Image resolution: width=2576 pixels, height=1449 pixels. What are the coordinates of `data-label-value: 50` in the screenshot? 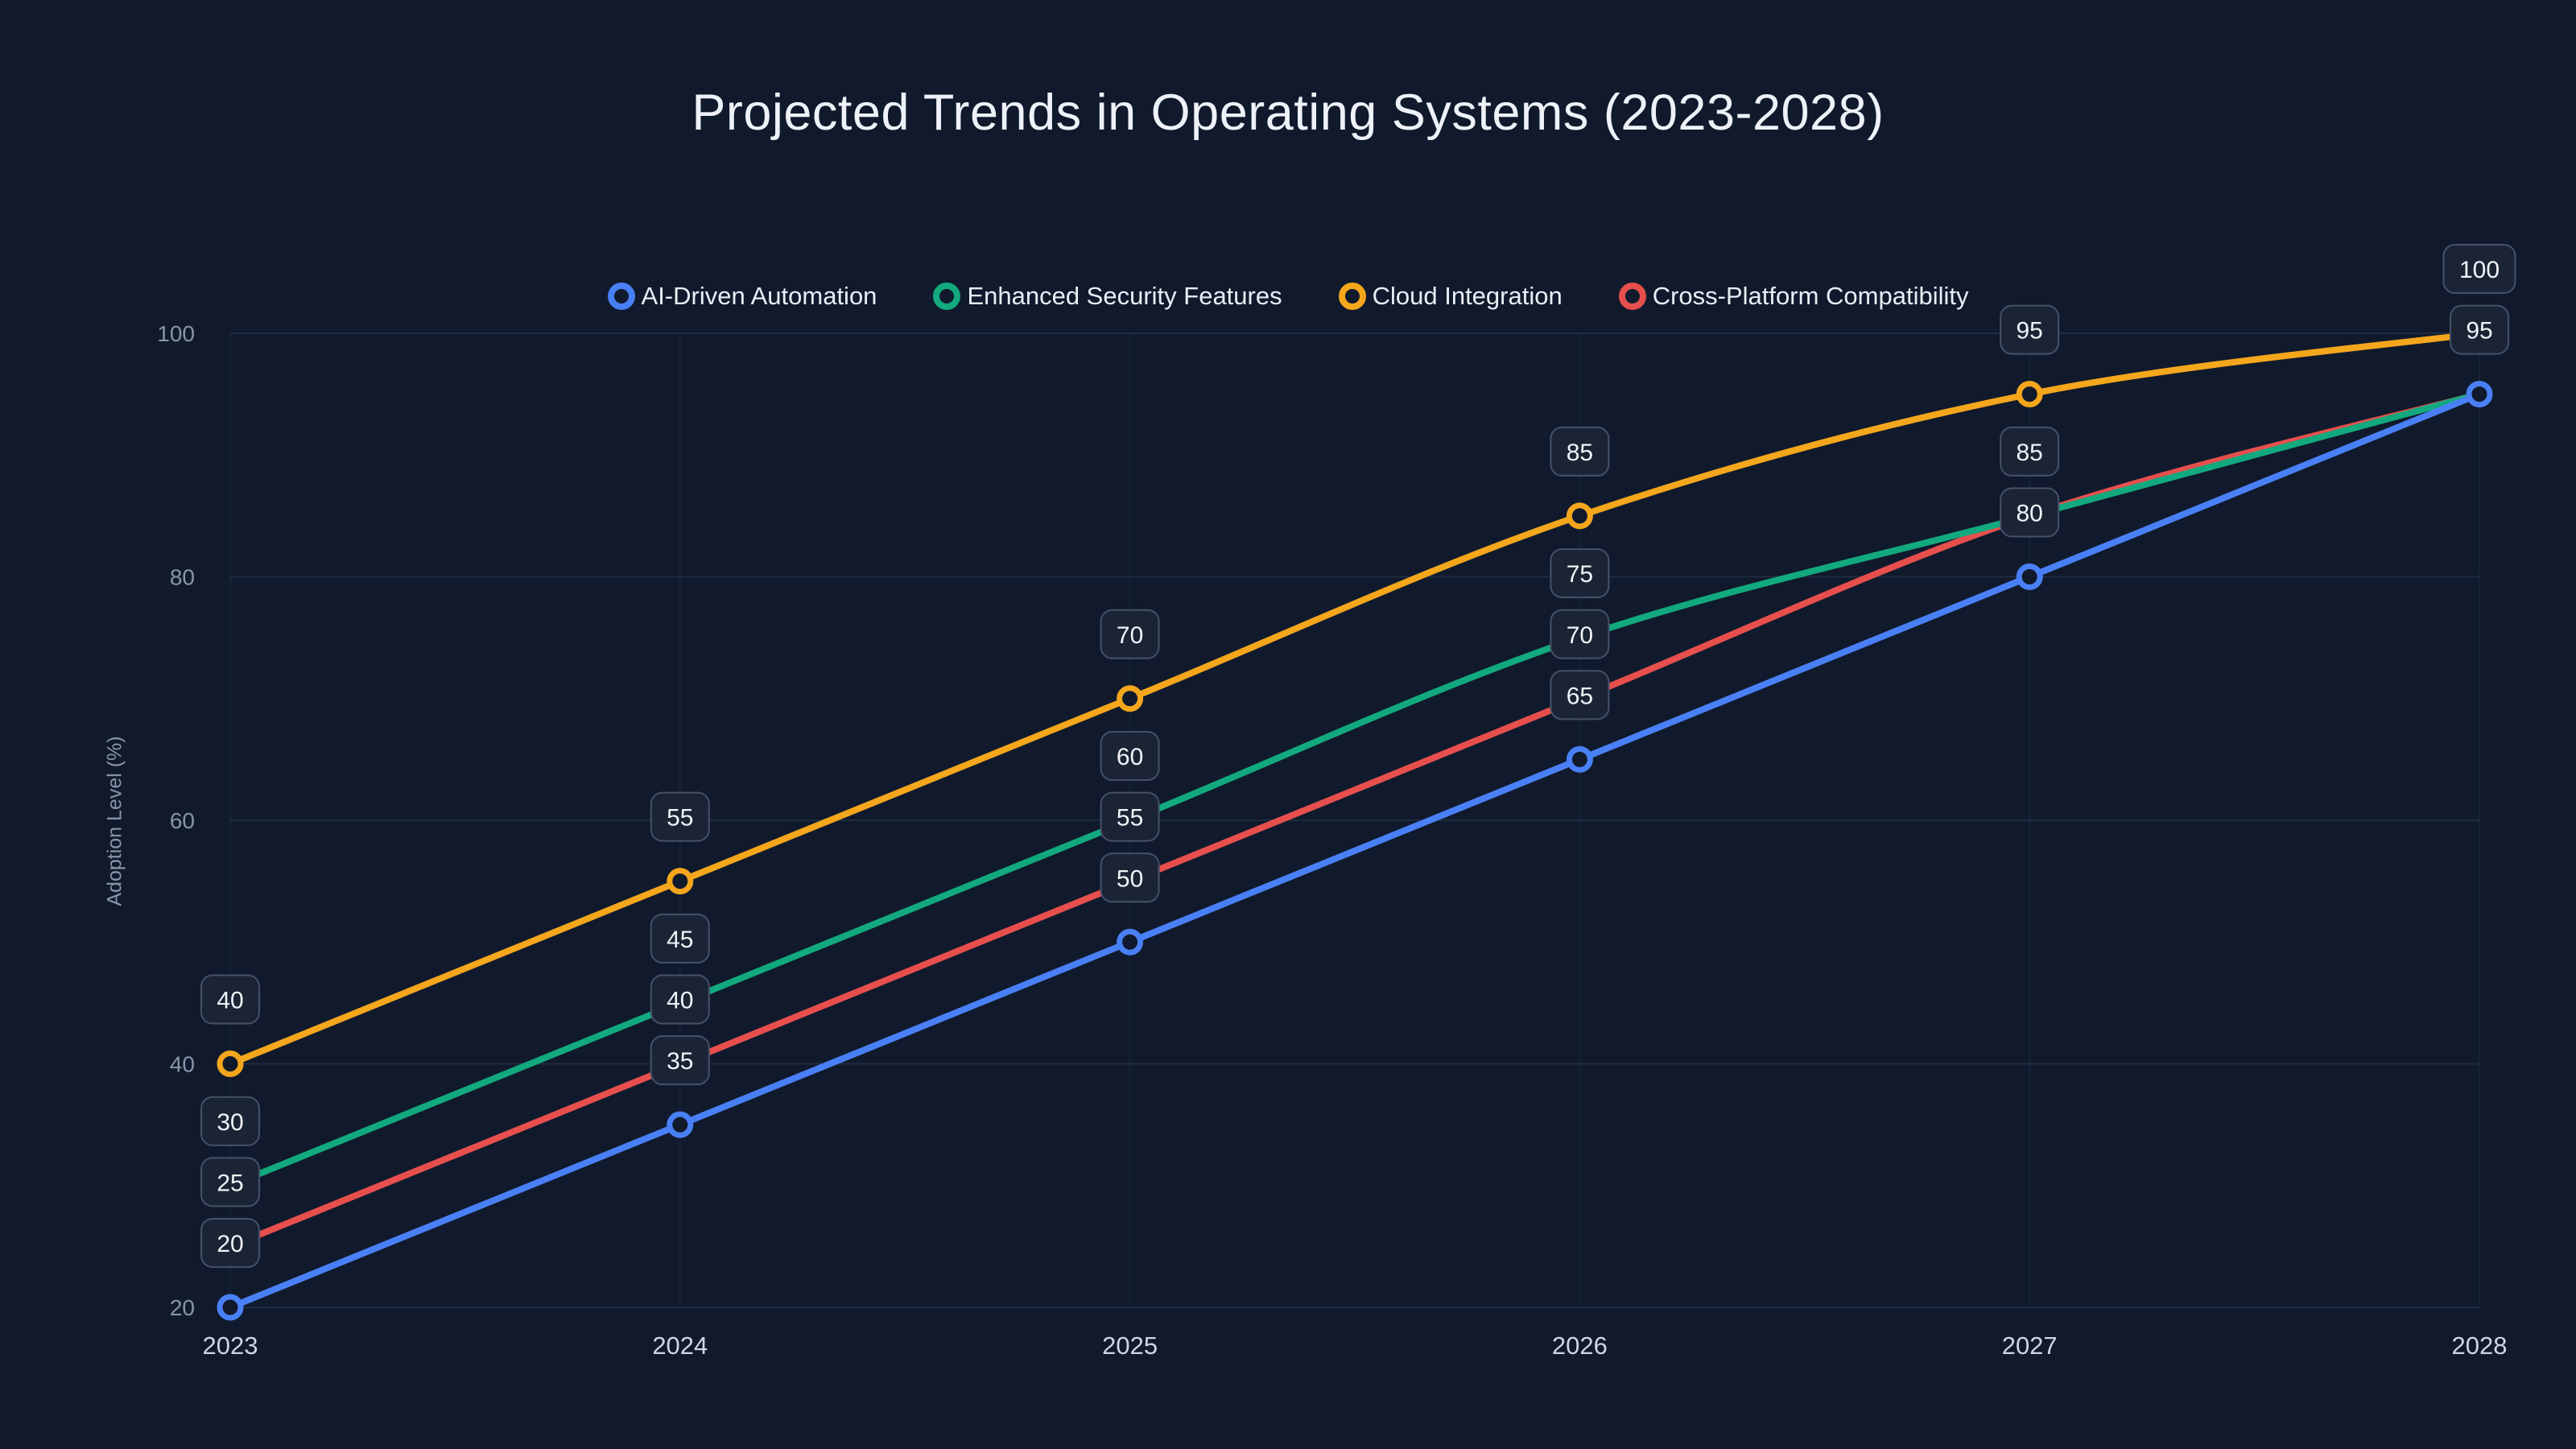 It's located at (1130, 878).